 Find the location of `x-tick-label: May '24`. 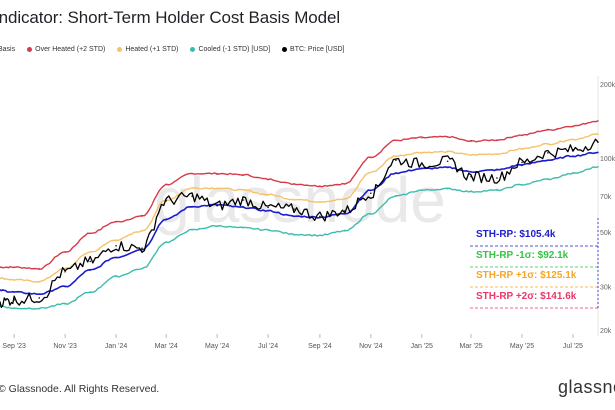

x-tick-label: May '24 is located at coordinates (217, 346).